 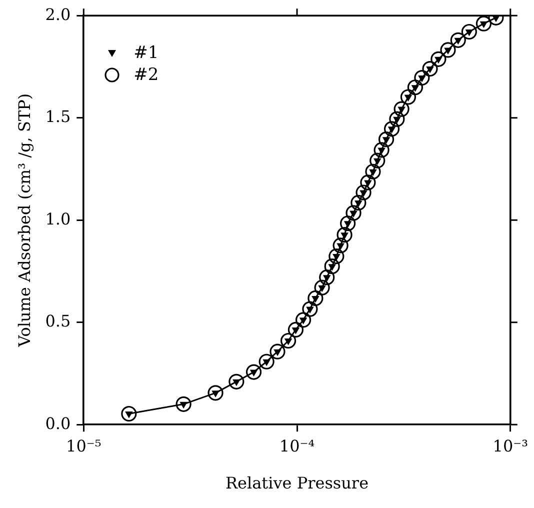 What do you see at coordinates (84, 446) in the screenshot?
I see `x-tick-label: 10⁻⁵` at bounding box center [84, 446].